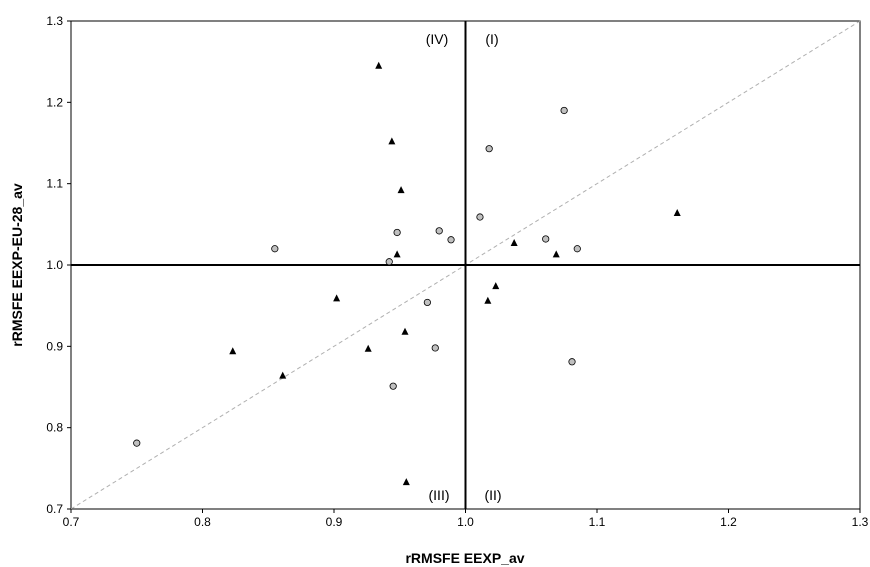 This screenshot has height=567, width=870. Describe the element at coordinates (54, 184) in the screenshot. I see `y-tick-label: 1.1` at that location.